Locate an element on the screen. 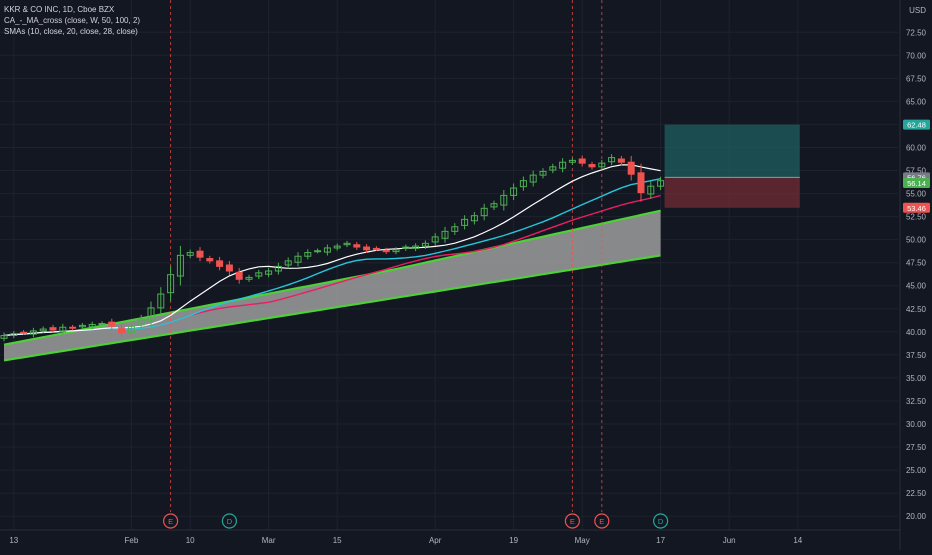  x-tick-label: 10 is located at coordinates (190, 540).